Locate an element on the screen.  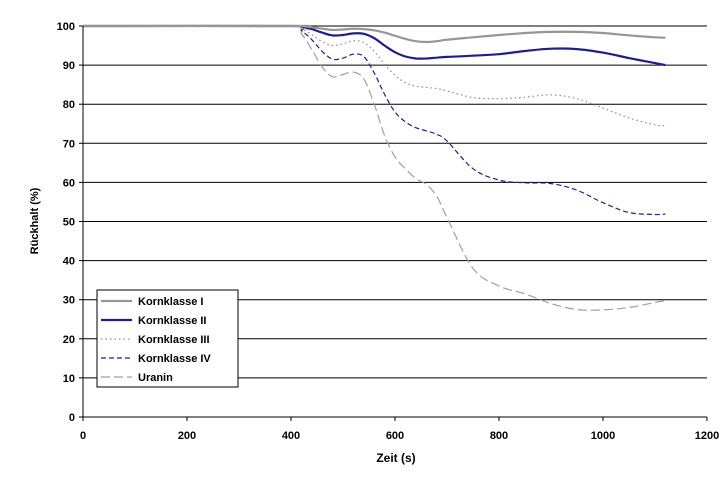
y-tick-label: 30 is located at coordinates (69, 301).